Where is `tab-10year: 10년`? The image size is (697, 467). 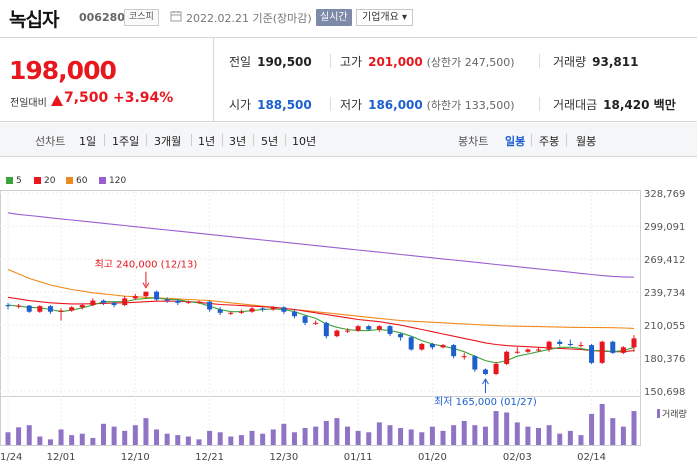 tab-10year: 10년 is located at coordinates (304, 141).